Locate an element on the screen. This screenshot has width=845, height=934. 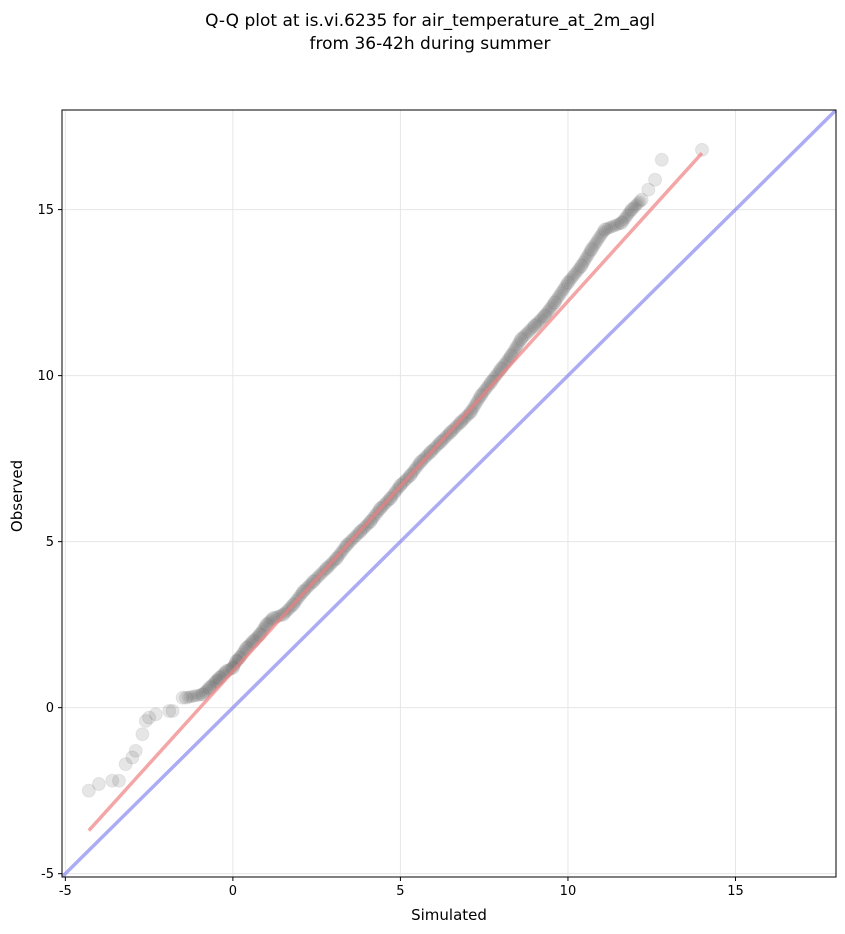
y-axis-label: Observed is located at coordinates (17, 496).